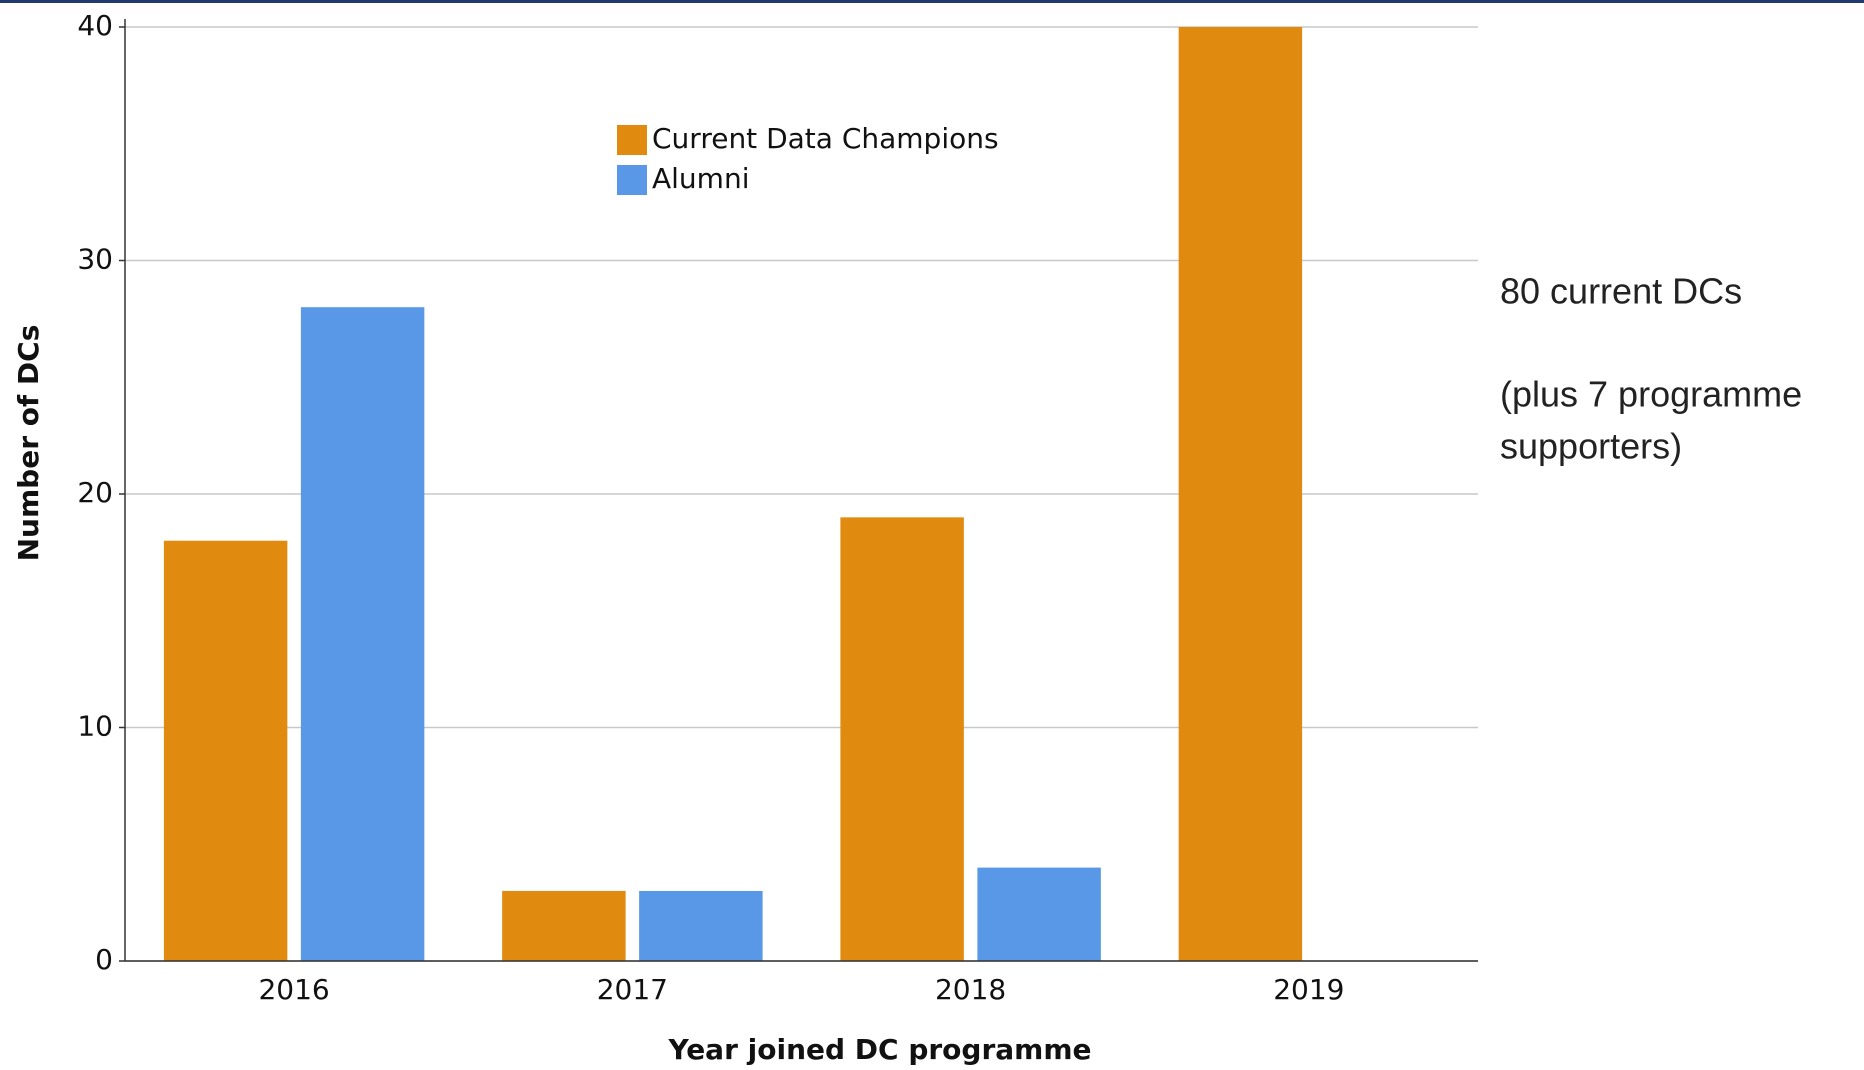 This screenshot has width=1864, height=1070. Describe the element at coordinates (95, 25) in the screenshot. I see `y-tick-label: 40` at that location.